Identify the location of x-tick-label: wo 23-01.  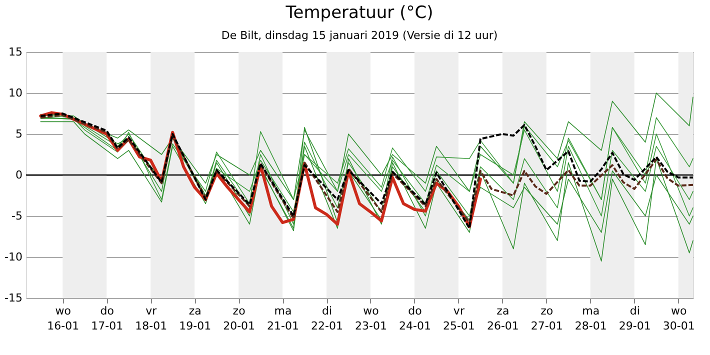
(371, 318).